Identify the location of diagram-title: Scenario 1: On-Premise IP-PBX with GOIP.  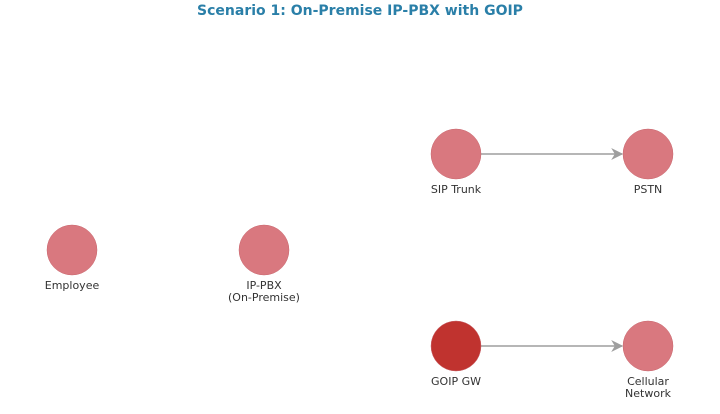
(360, 11).